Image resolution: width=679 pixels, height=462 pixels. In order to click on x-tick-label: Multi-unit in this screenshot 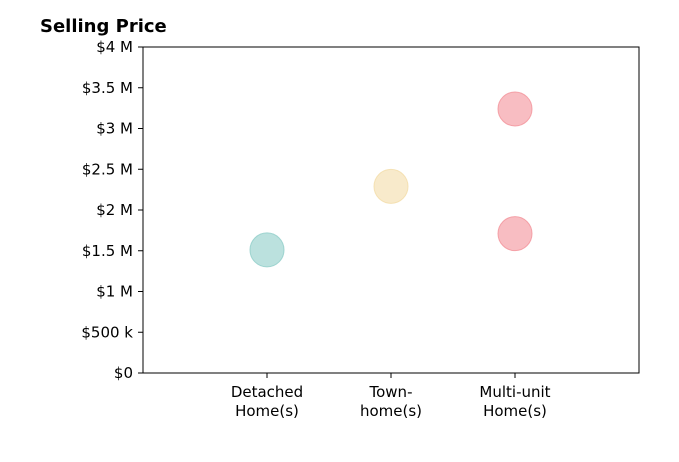, I will do `click(514, 392)`.